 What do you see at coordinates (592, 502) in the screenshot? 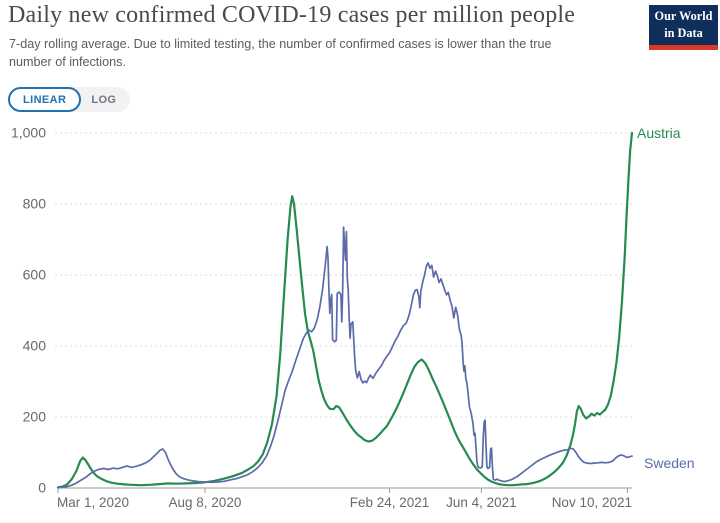
I see `x-axis-label: Nov 10, 2021` at bounding box center [592, 502].